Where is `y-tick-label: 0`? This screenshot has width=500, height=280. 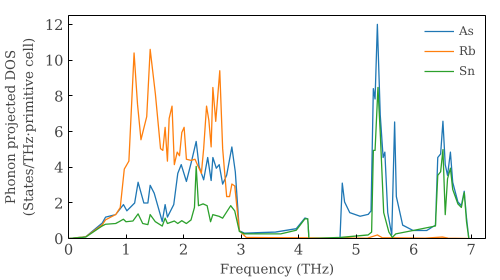 y-tick-label: 0 is located at coordinates (59, 239).